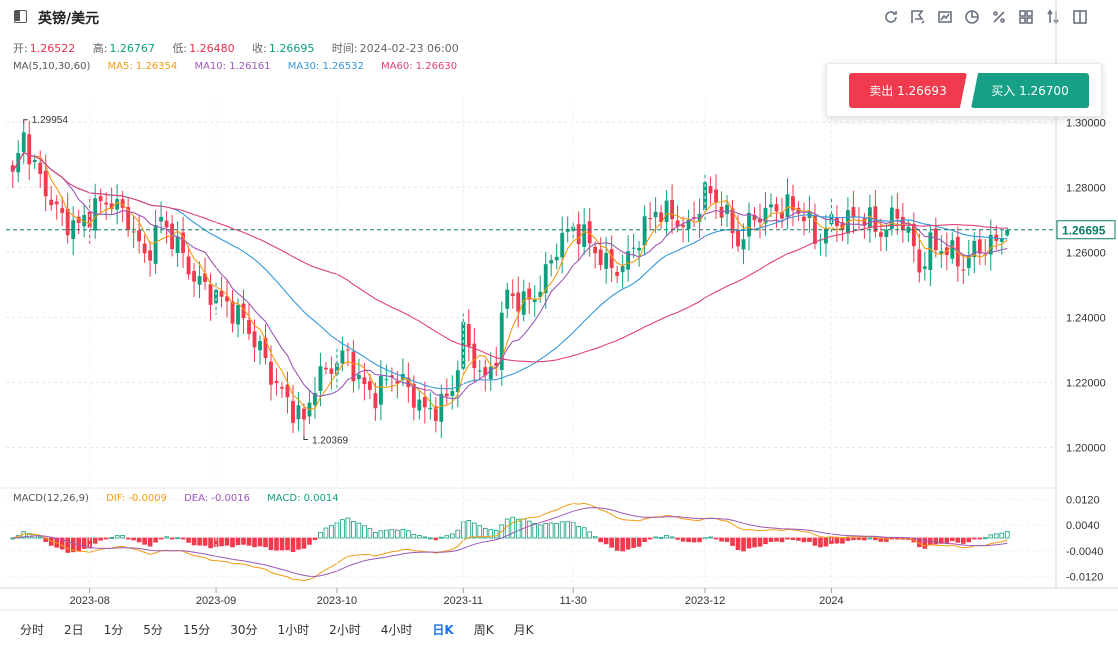 The width and height of the screenshot is (1118, 650). What do you see at coordinates (20, 16) in the screenshot?
I see `sidebar-toggle-icon` at bounding box center [20, 16].